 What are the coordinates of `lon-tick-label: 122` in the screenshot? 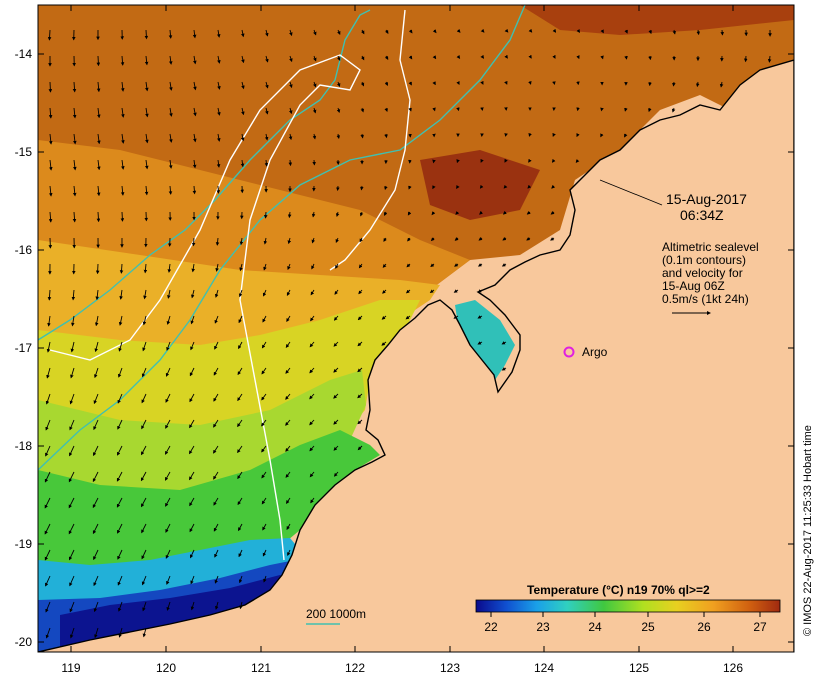 It's located at (355, 668).